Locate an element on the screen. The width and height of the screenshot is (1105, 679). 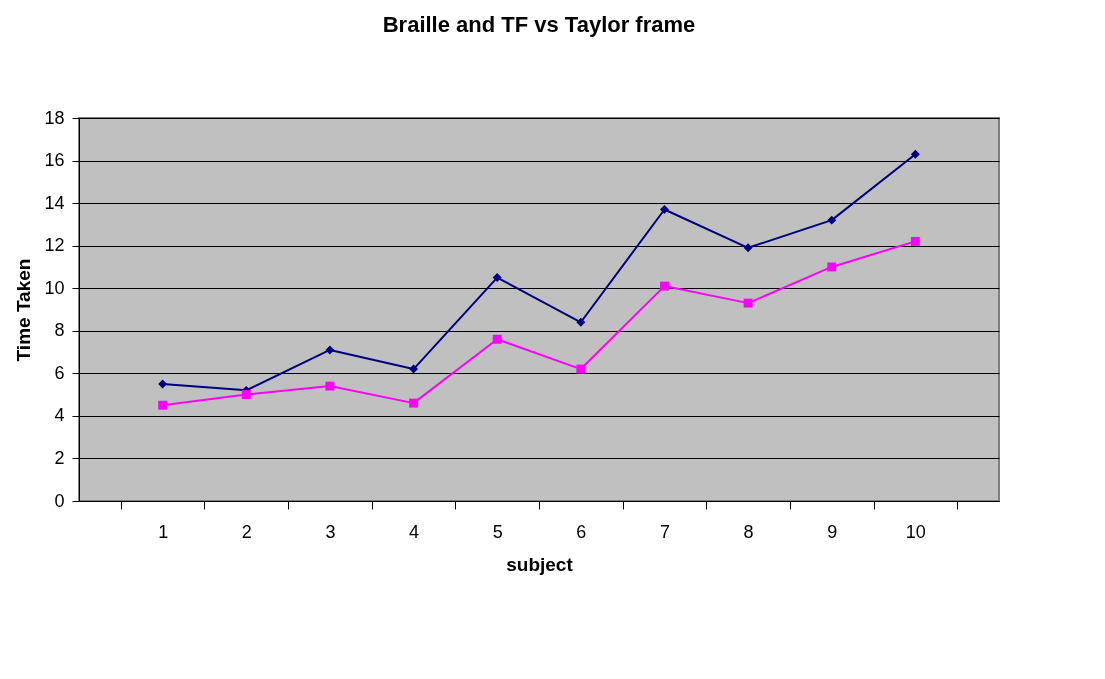
x-tick-label: 7 is located at coordinates (664, 531).